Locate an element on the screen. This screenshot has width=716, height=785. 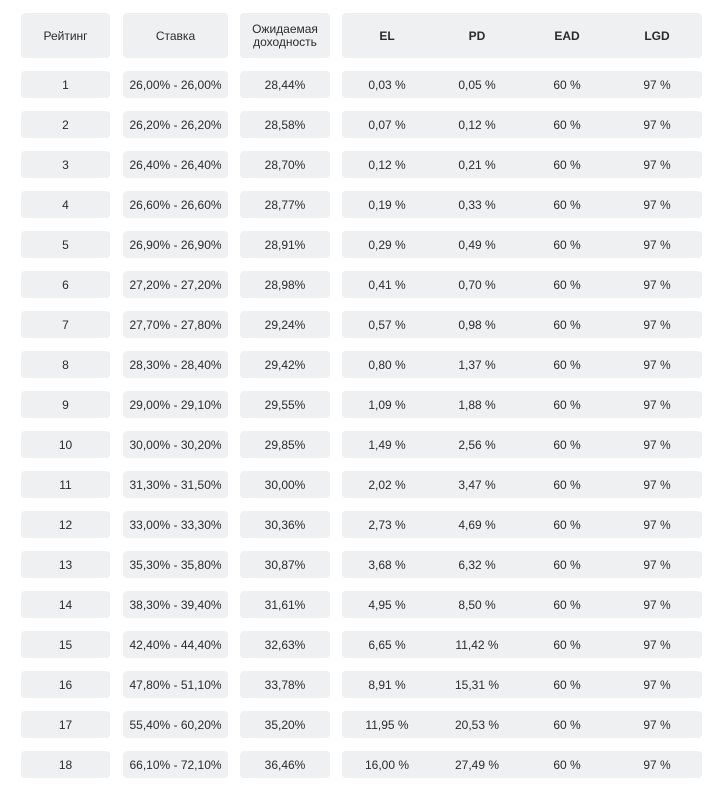
cell-expected-yield: 29,42% is located at coordinates (285, 364).